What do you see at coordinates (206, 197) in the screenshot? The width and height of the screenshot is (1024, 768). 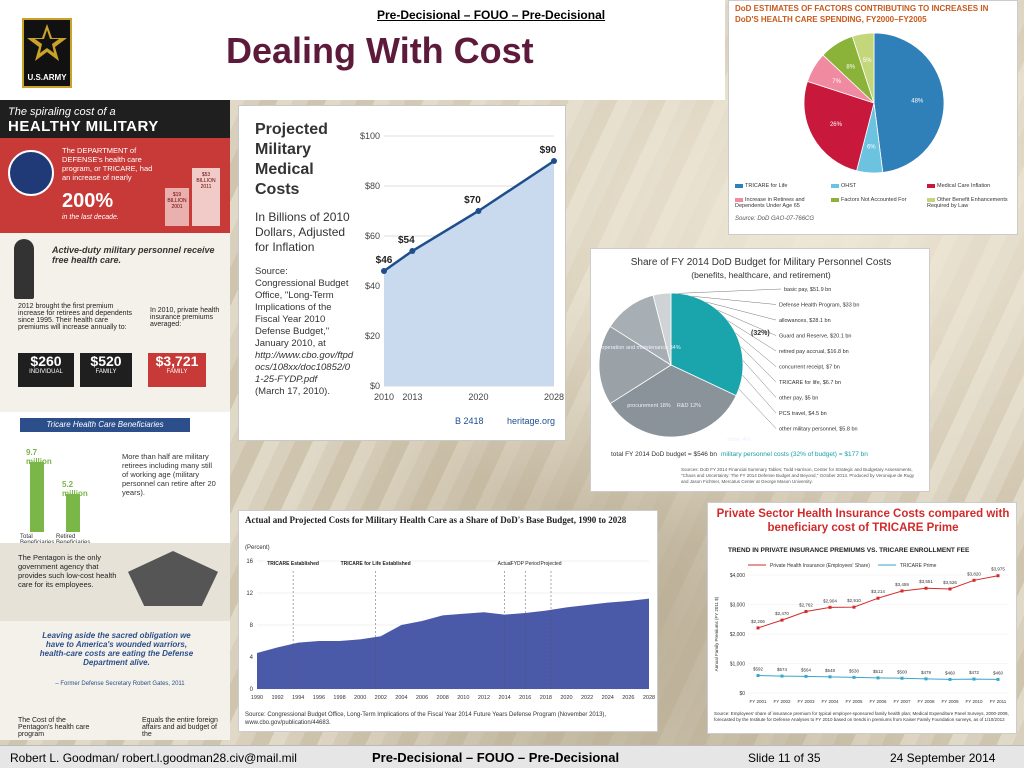 I see `coin-2011: $53 BILLION 2011` at bounding box center [206, 197].